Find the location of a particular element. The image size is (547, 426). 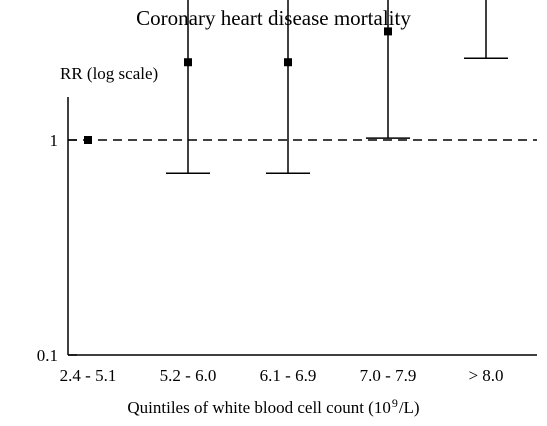

x-axis-label-prefix: Quintiles of white blood cell count (10 is located at coordinates (259, 407).